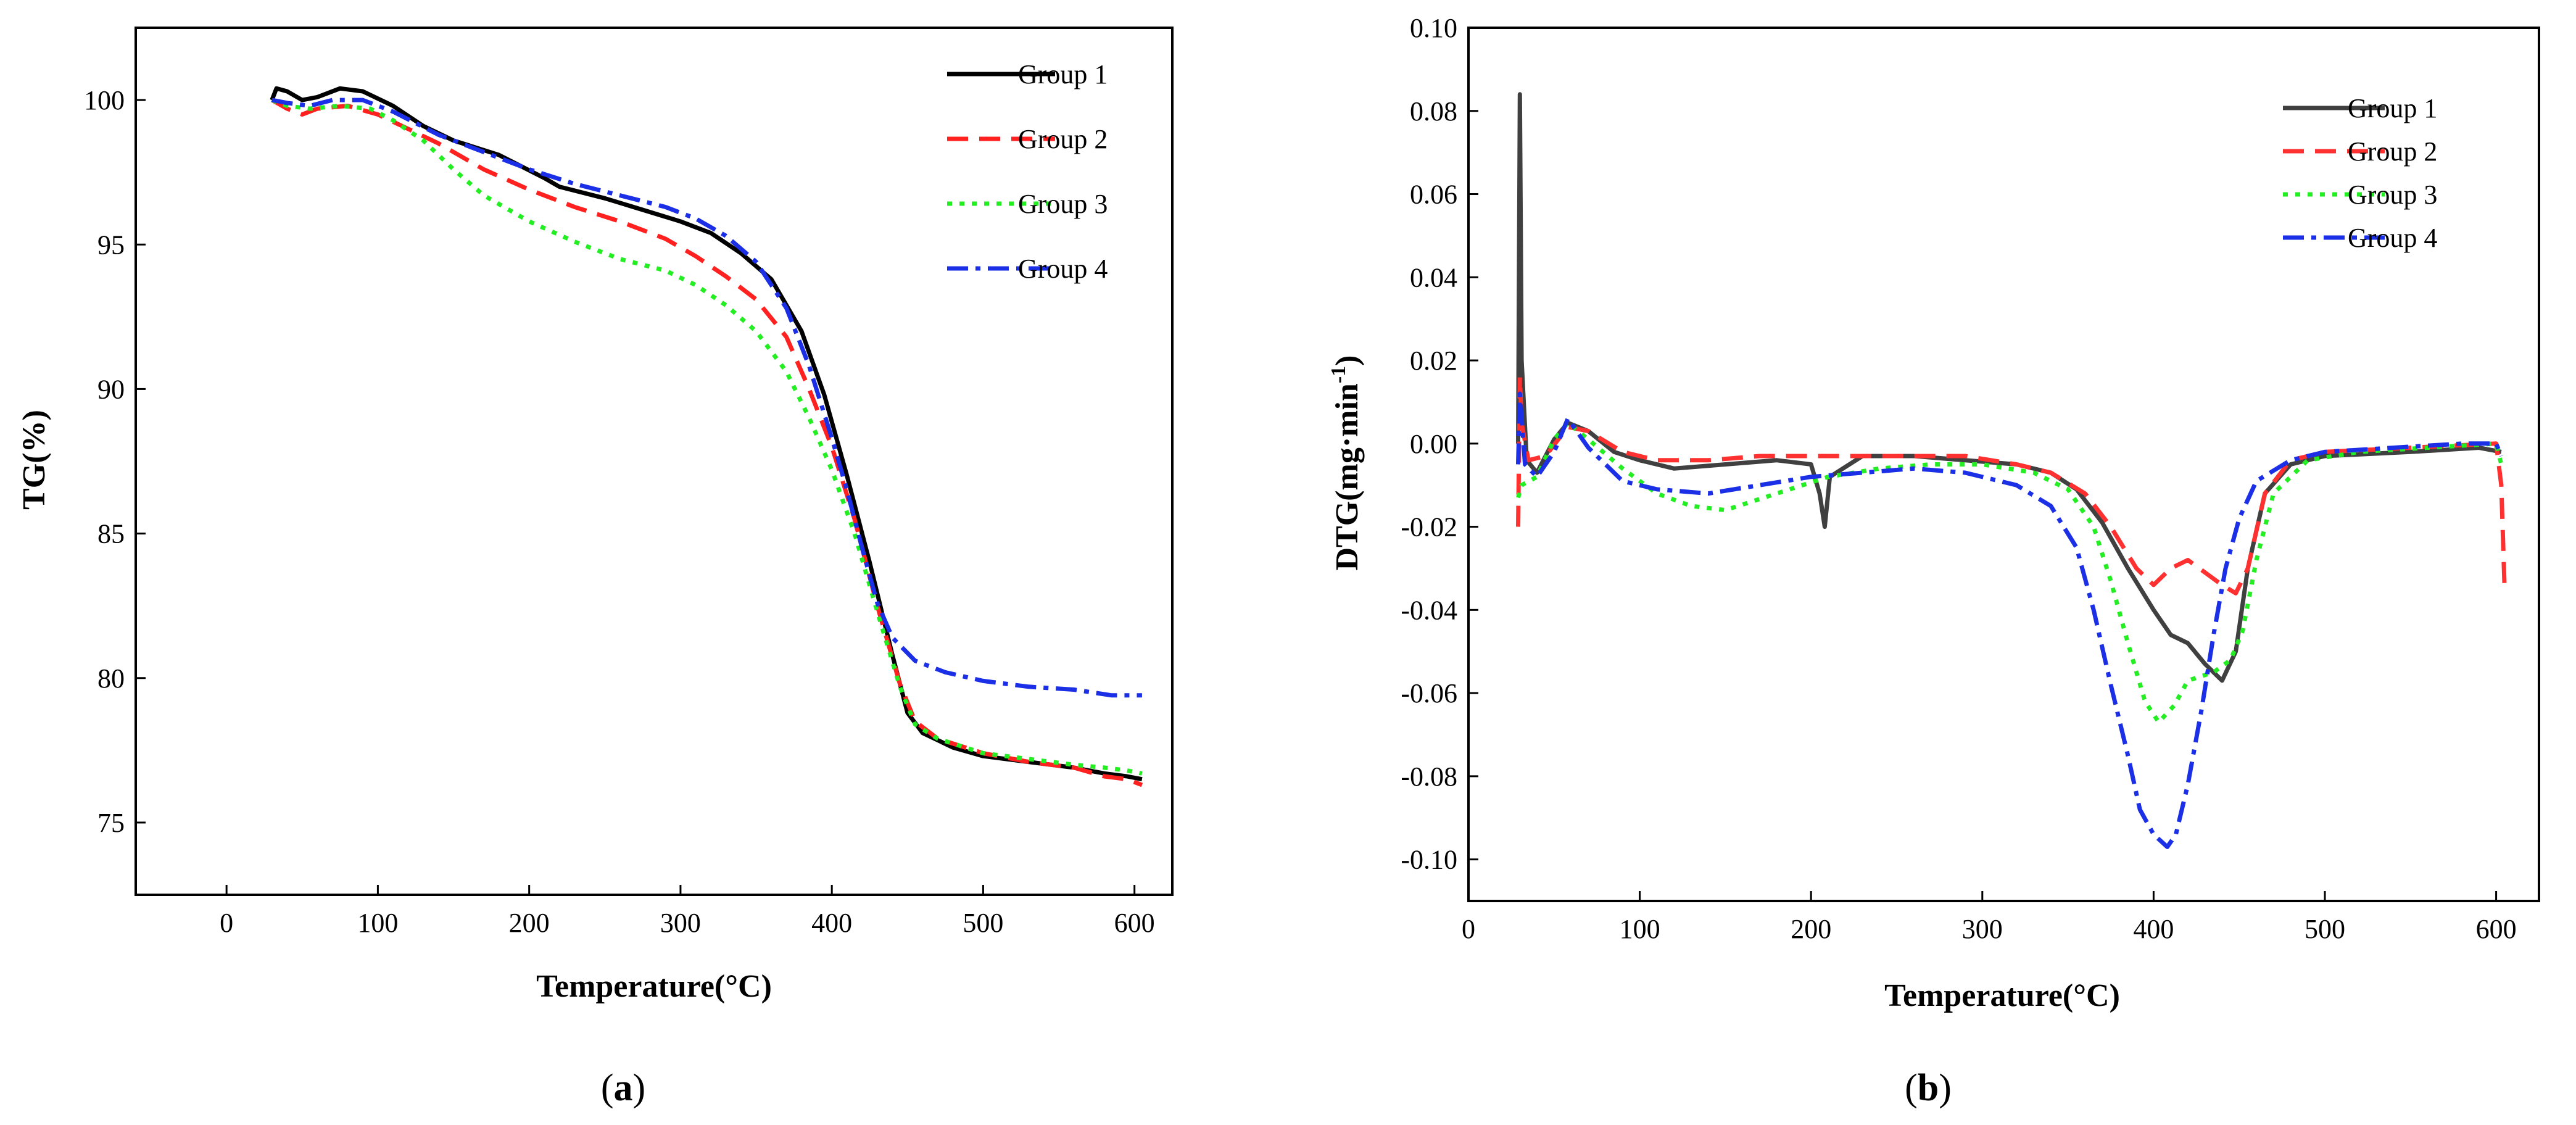 The image size is (2576, 1125). I want to click on panel-b-series-2-line, so click(2011, 485).